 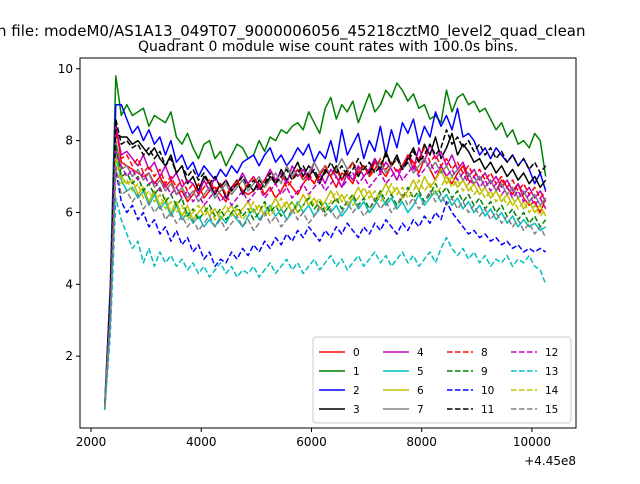 I want to click on x-tick-label: 6000, so click(x=311, y=442).